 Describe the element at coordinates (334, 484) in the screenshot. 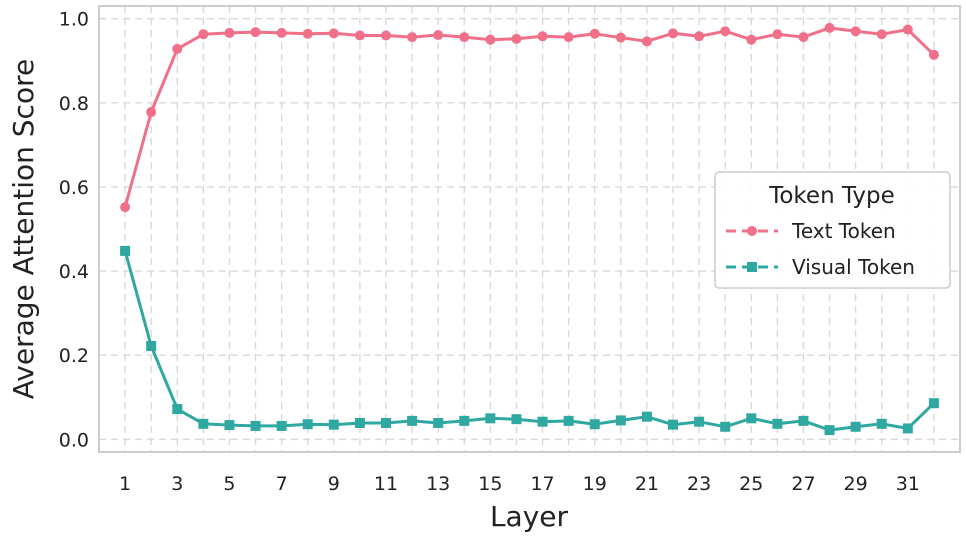

I see `x-tick-label: 9` at that location.